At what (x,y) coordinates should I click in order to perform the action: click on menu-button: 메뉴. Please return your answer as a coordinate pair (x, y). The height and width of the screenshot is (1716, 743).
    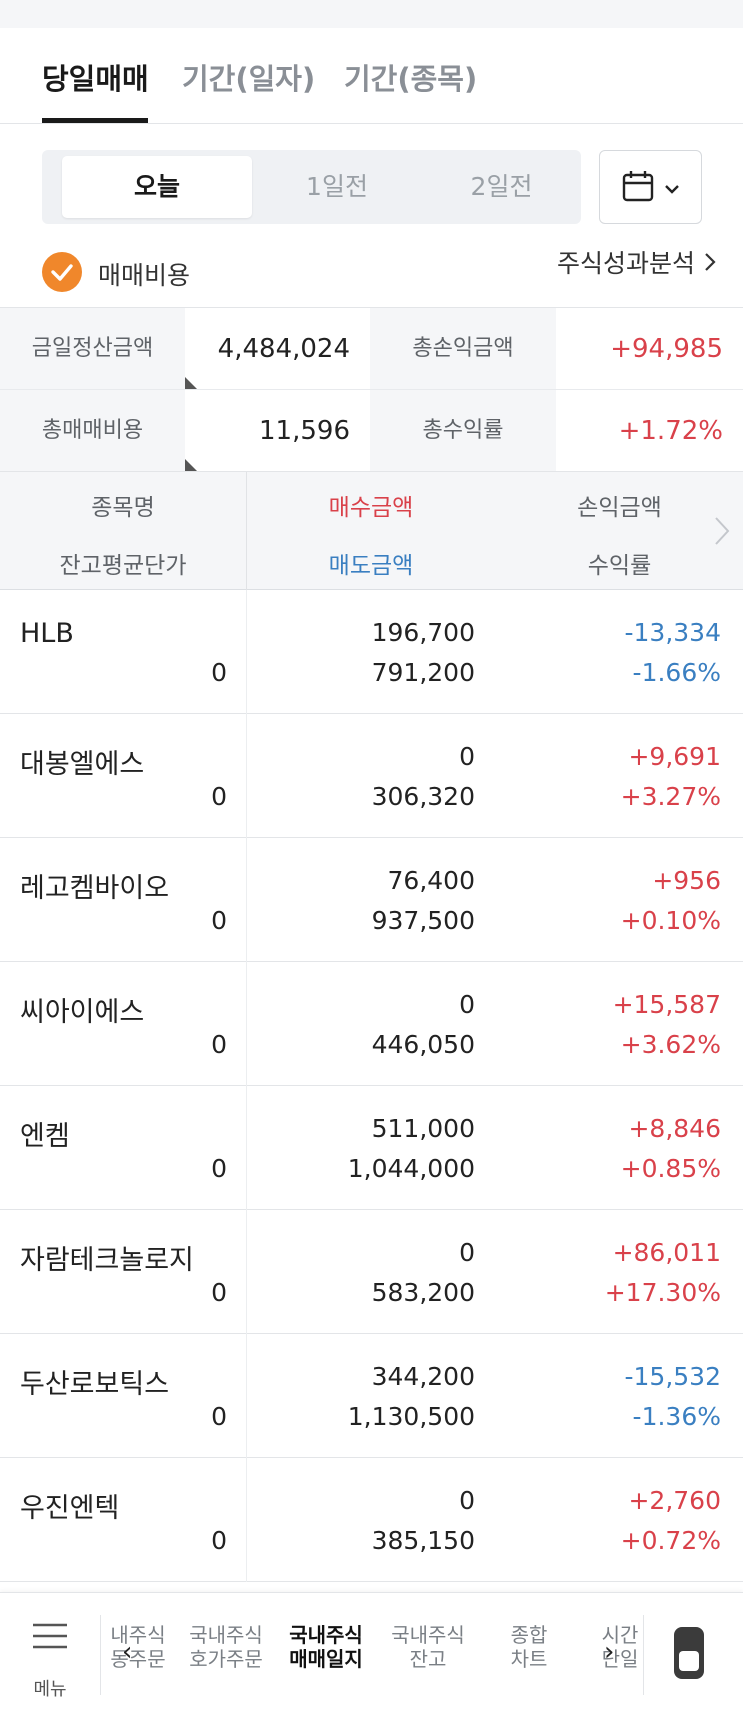
    Looking at the image, I should click on (50, 1656).